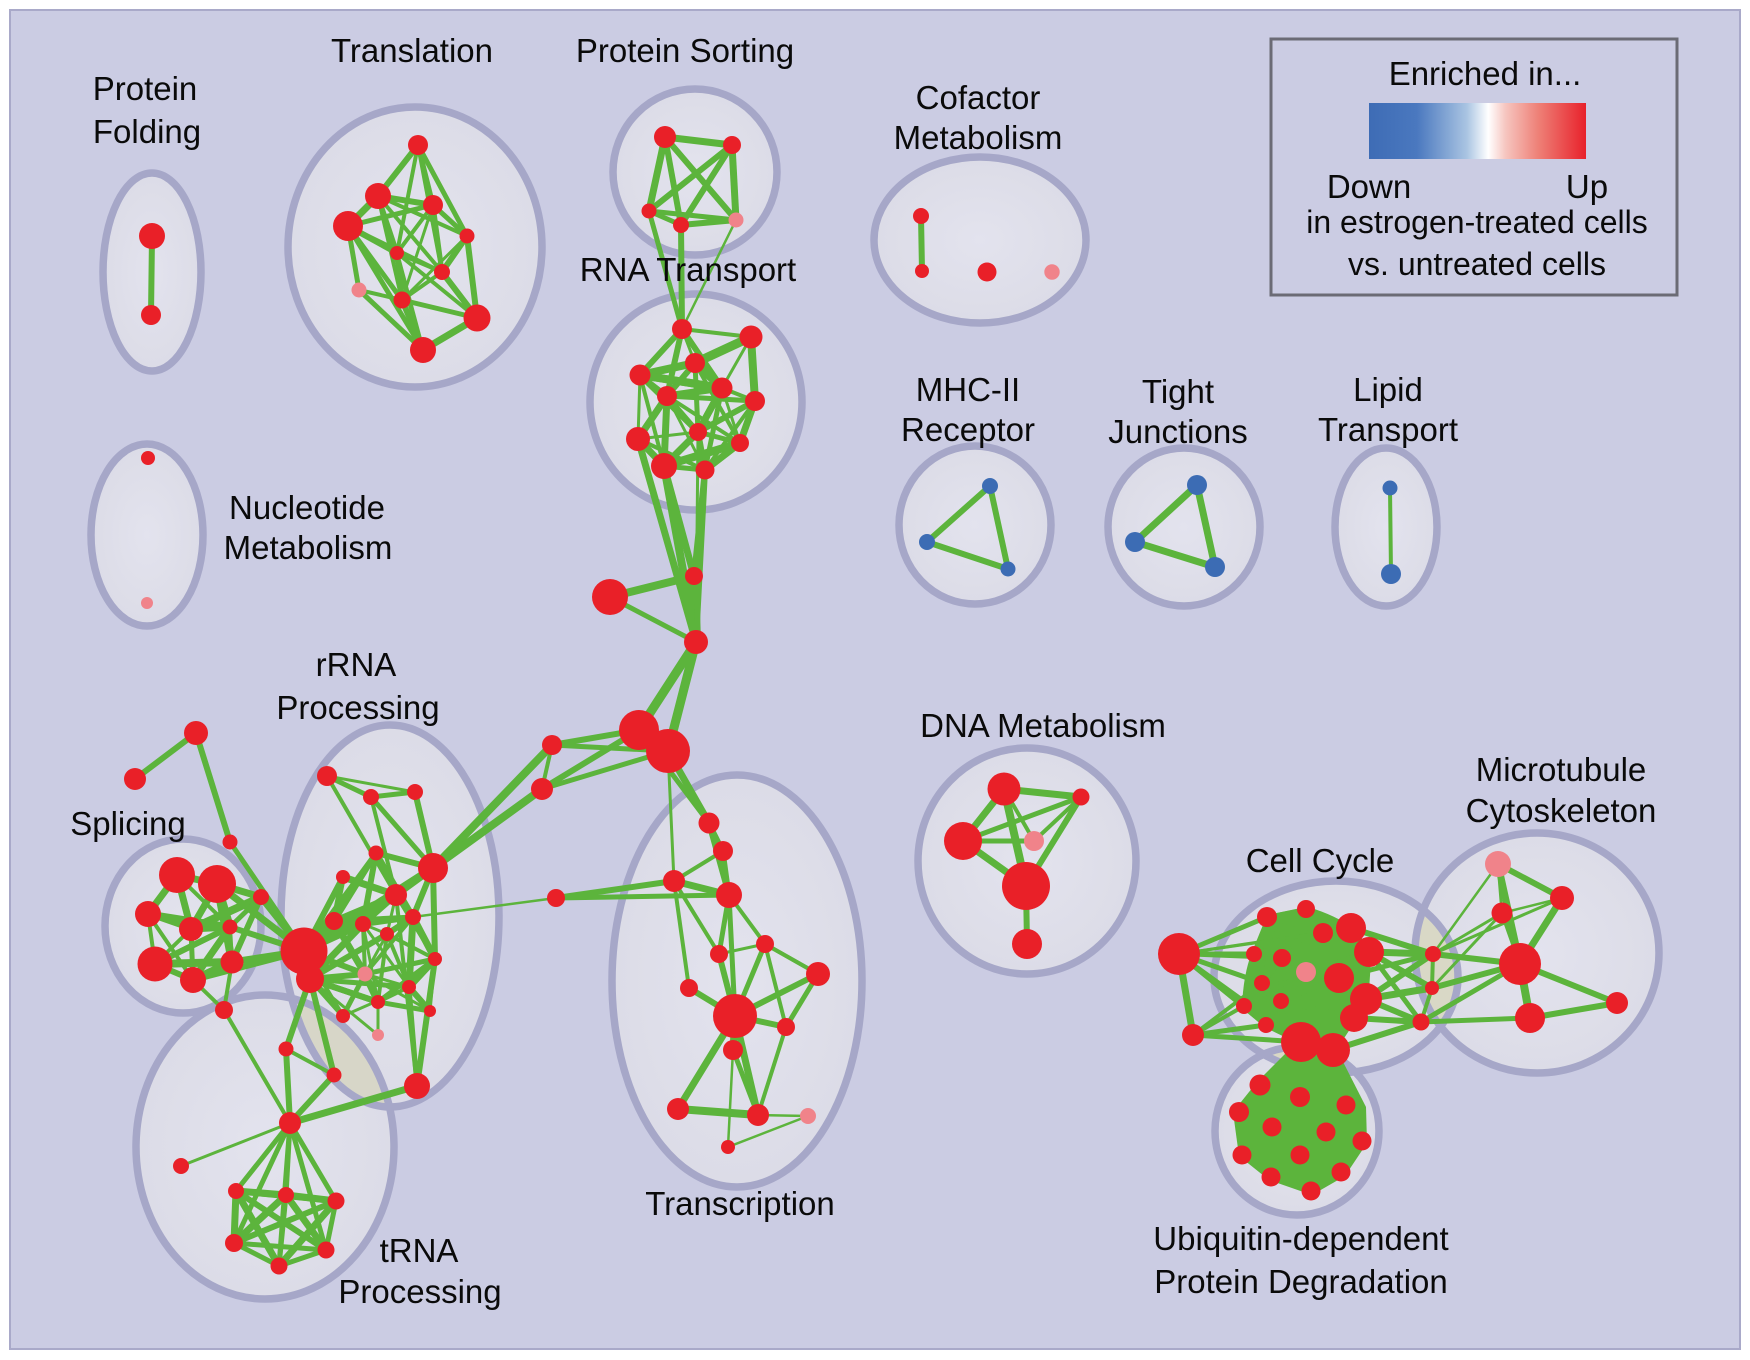  Describe the element at coordinates (1320, 860) in the screenshot. I see `svg-text: Cell Cycle` at that location.